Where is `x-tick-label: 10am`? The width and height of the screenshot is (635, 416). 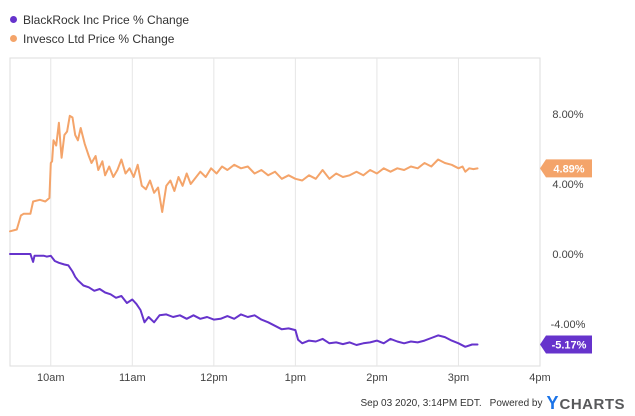
x-tick-label: 10am is located at coordinates (51, 378).